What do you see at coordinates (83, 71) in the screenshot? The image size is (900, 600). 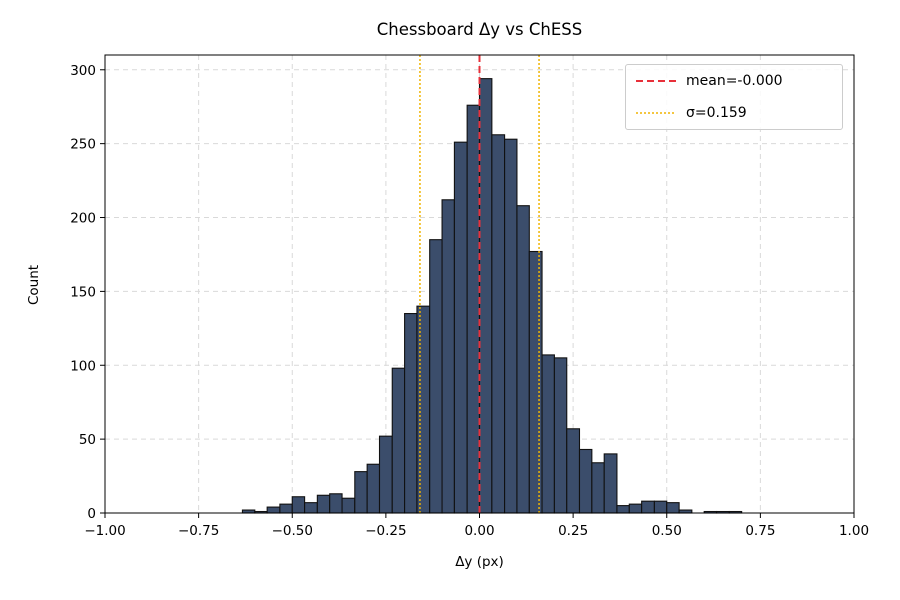 I see `y-tick-label: 300` at bounding box center [83, 71].